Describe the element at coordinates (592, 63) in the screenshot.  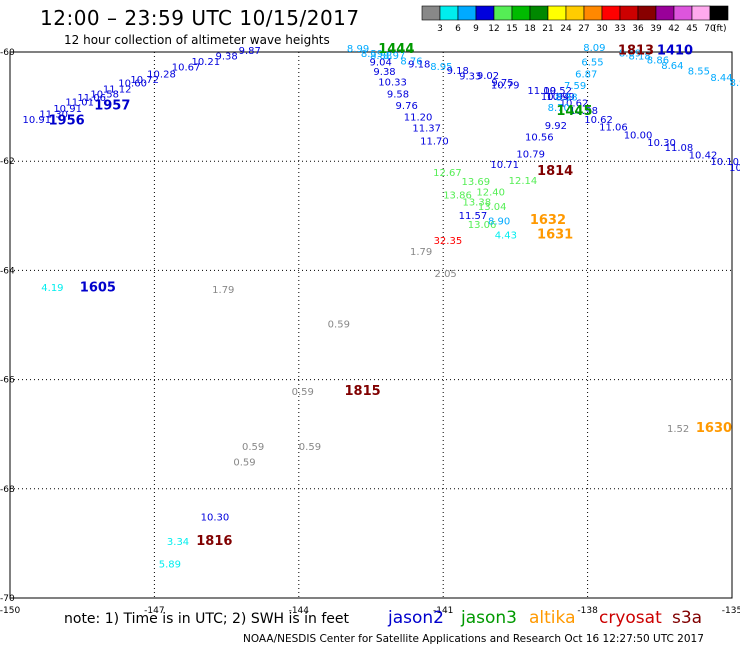
I see `wave-height-value: 6.55` at that location.